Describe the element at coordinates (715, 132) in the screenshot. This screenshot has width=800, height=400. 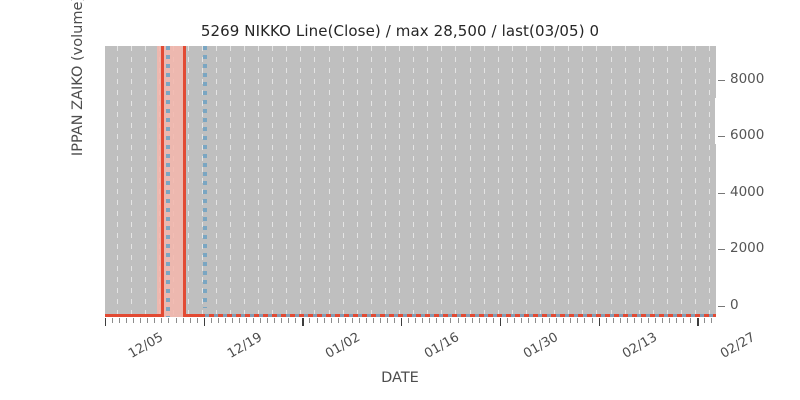
I see `legend-item-sma5: SMA5` at that location.